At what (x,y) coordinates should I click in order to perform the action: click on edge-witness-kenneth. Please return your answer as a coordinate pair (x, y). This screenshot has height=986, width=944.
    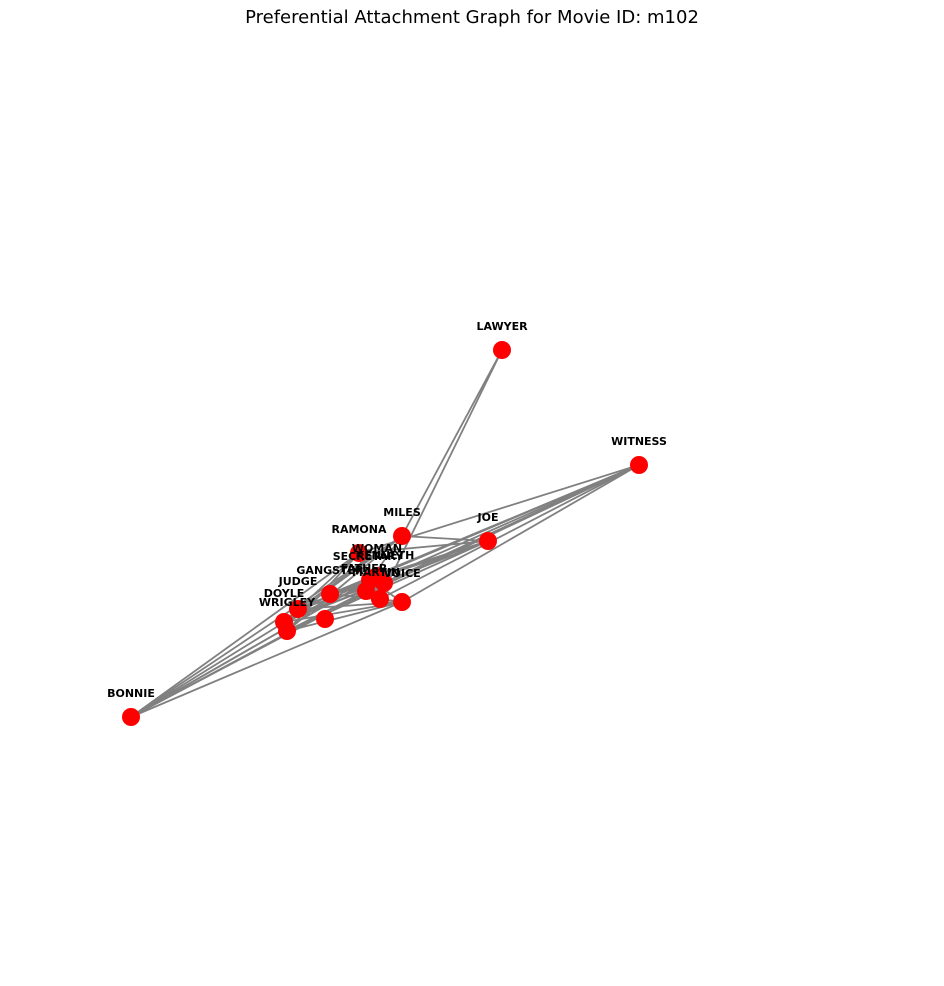
    Looking at the image, I should click on (511, 524).